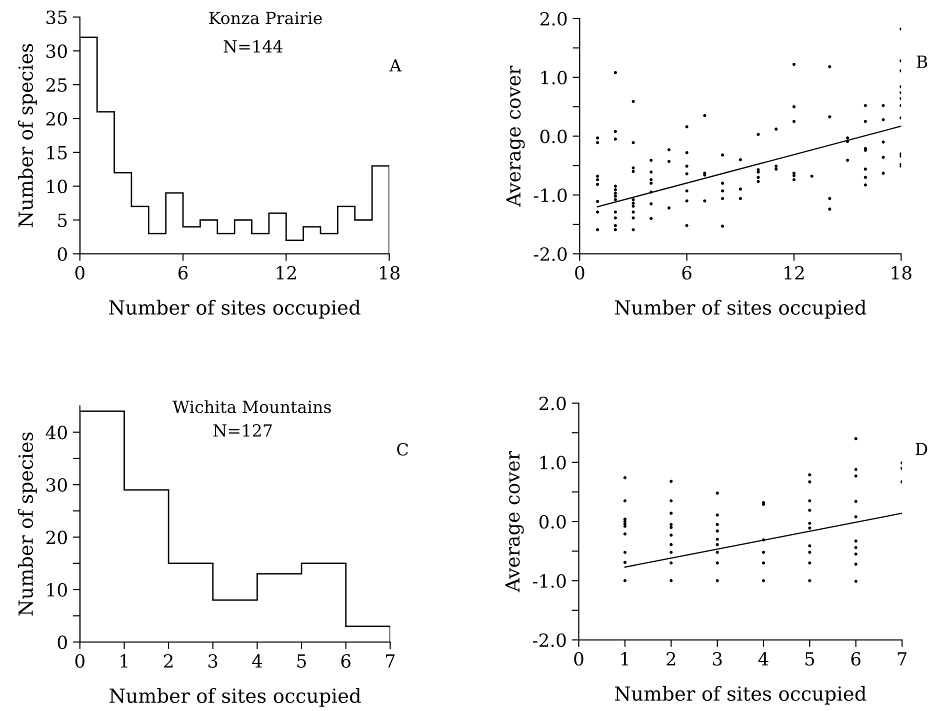  I want to click on text: D, so click(922, 449).